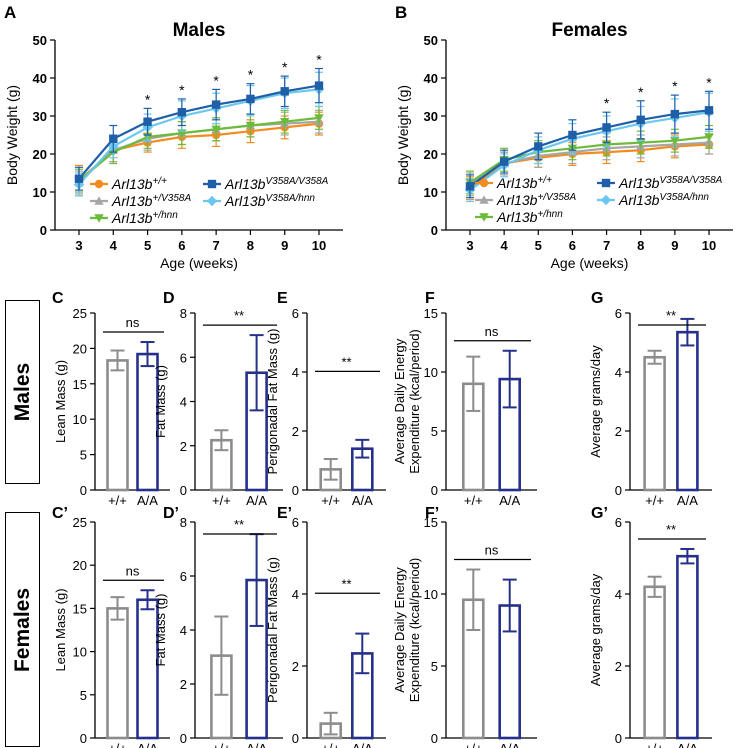  I want to click on x-tick-label: 3, so click(78, 245).